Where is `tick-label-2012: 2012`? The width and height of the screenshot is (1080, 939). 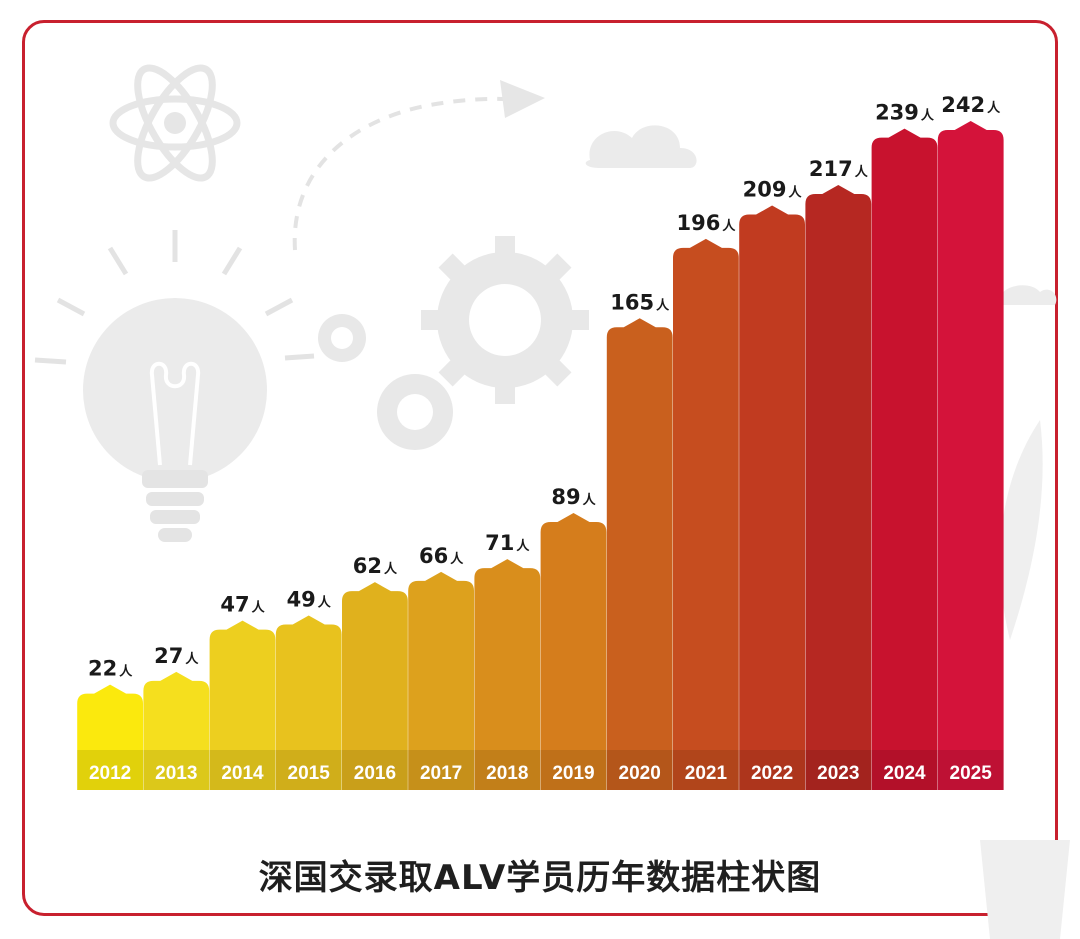 tick-label-2012: 2012 is located at coordinates (110, 773).